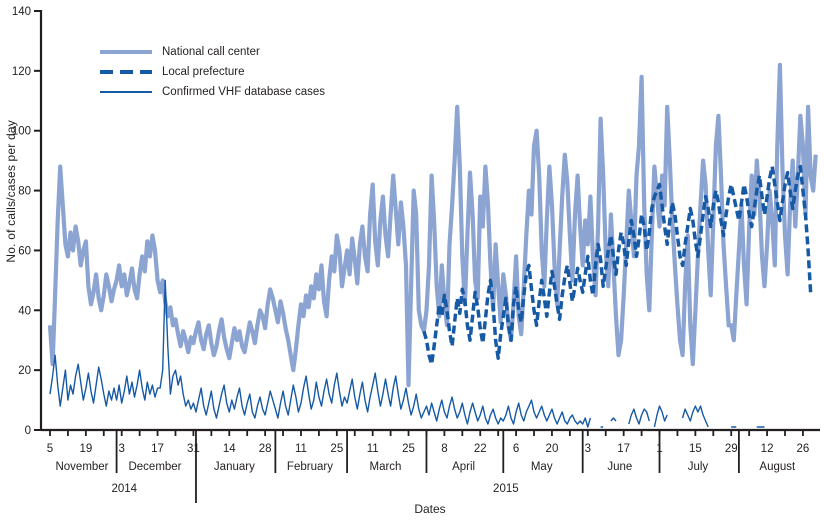  I want to click on svg-text: 19, so click(85, 449).